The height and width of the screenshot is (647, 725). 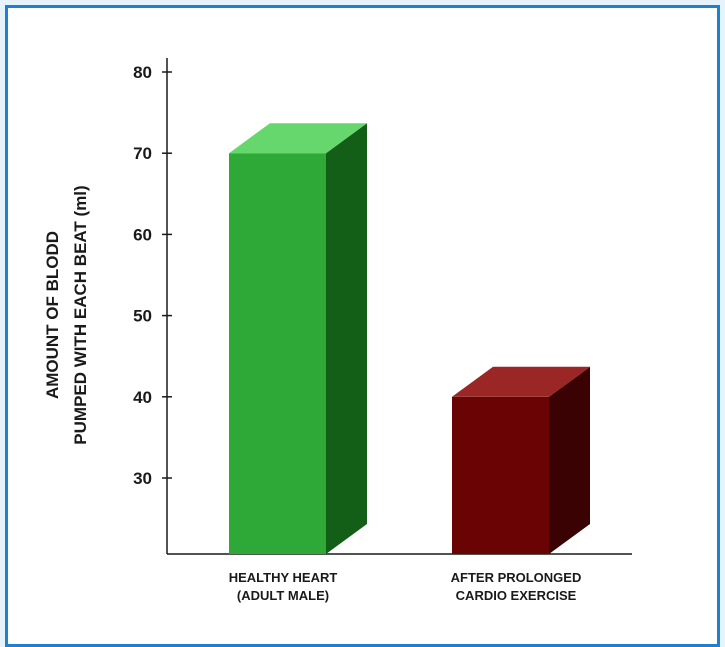 What do you see at coordinates (283, 595) in the screenshot?
I see `x-category-label: (ADULT MALE)` at bounding box center [283, 595].